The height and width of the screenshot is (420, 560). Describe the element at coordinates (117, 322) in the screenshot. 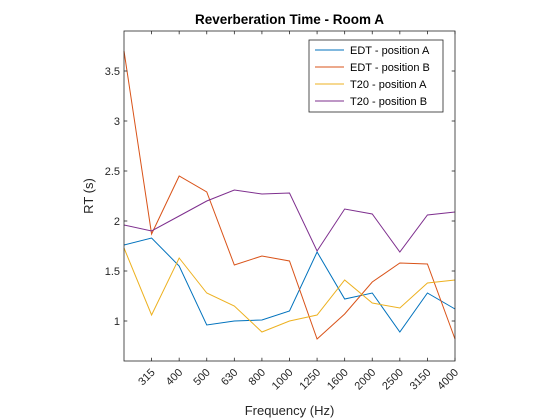

I see `y-tick-label: 1` at that location.